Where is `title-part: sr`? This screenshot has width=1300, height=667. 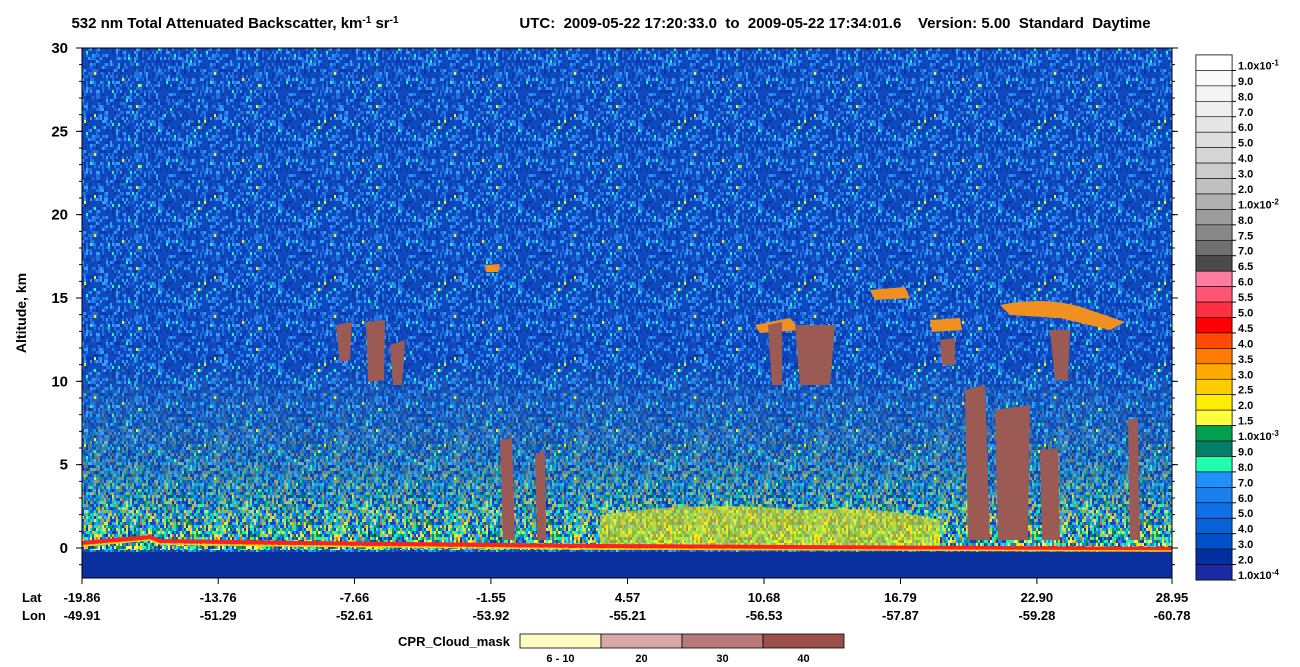
title-part: sr is located at coordinates (380, 23).